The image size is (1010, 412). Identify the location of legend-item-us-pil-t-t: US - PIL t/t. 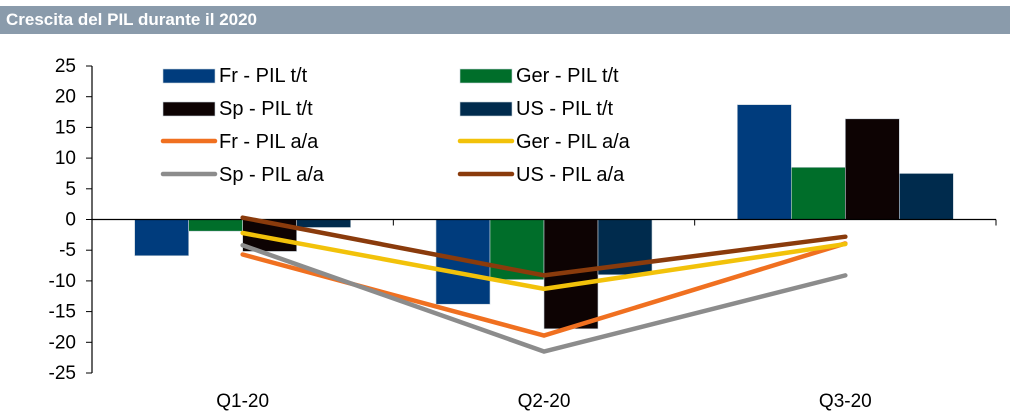
(536, 109).